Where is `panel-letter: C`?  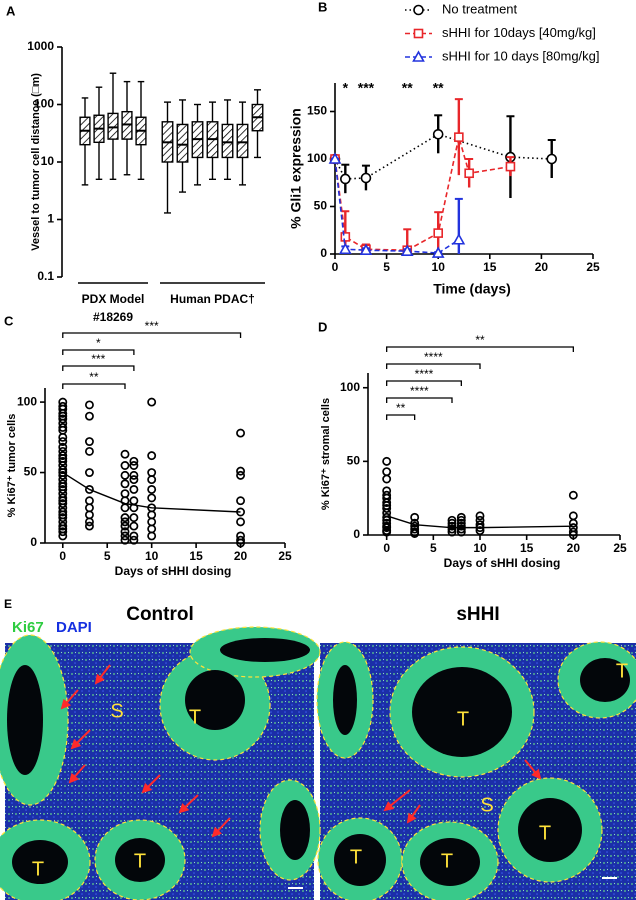 panel-letter: C is located at coordinates (9, 320).